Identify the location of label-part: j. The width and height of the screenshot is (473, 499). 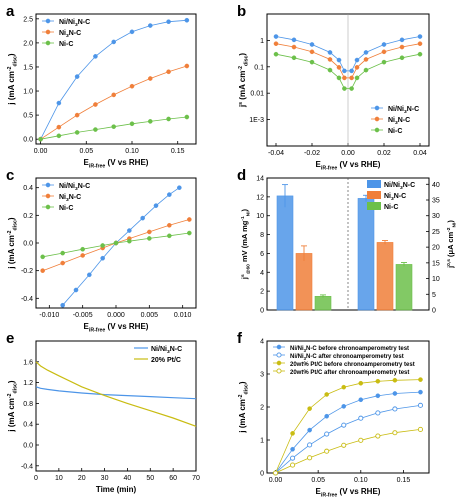
(450, 267).